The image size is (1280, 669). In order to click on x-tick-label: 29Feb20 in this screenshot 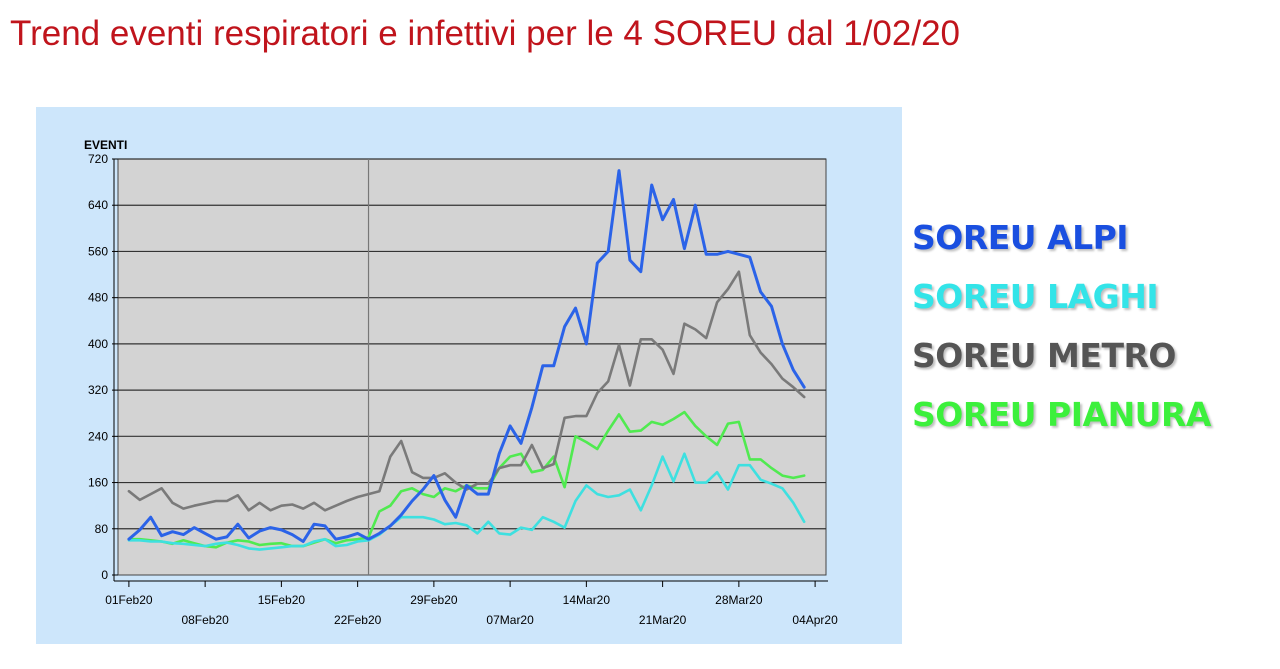, I will do `click(434, 600)`.